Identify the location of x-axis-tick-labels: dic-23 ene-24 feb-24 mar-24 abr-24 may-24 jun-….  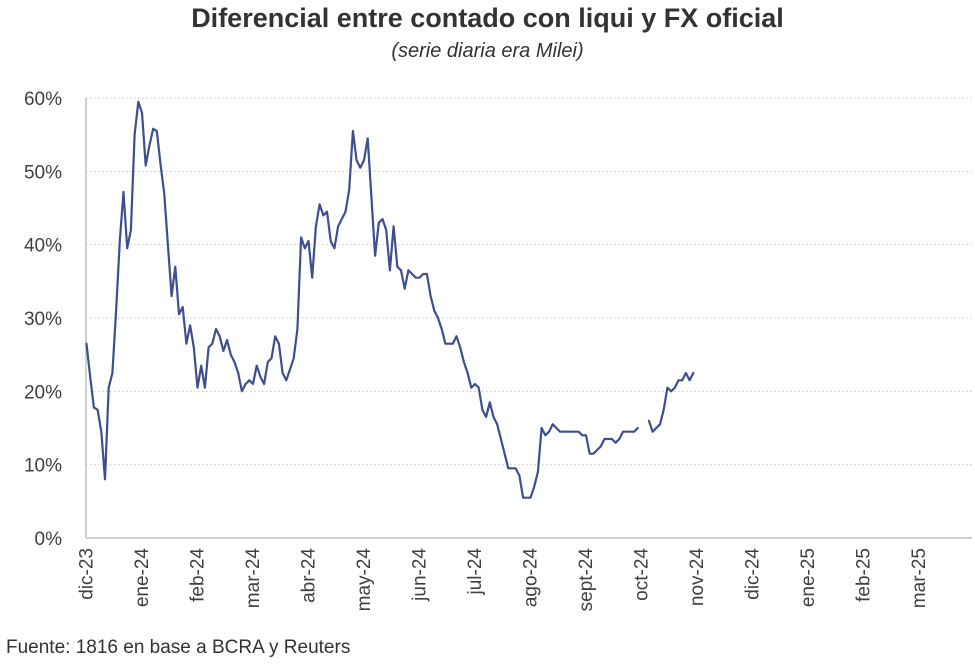
(504, 580).